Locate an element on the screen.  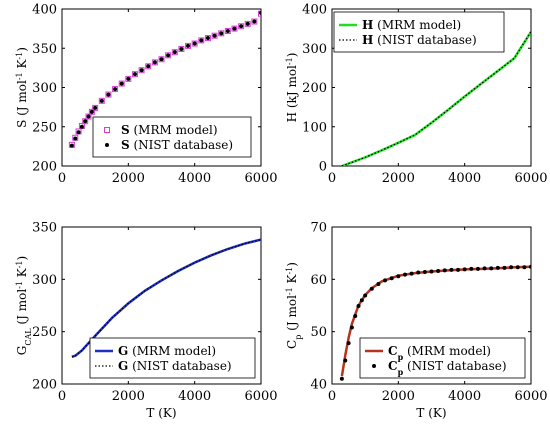
y-axis-label: Cp (J mol-1 K-1) is located at coordinates (294, 305).